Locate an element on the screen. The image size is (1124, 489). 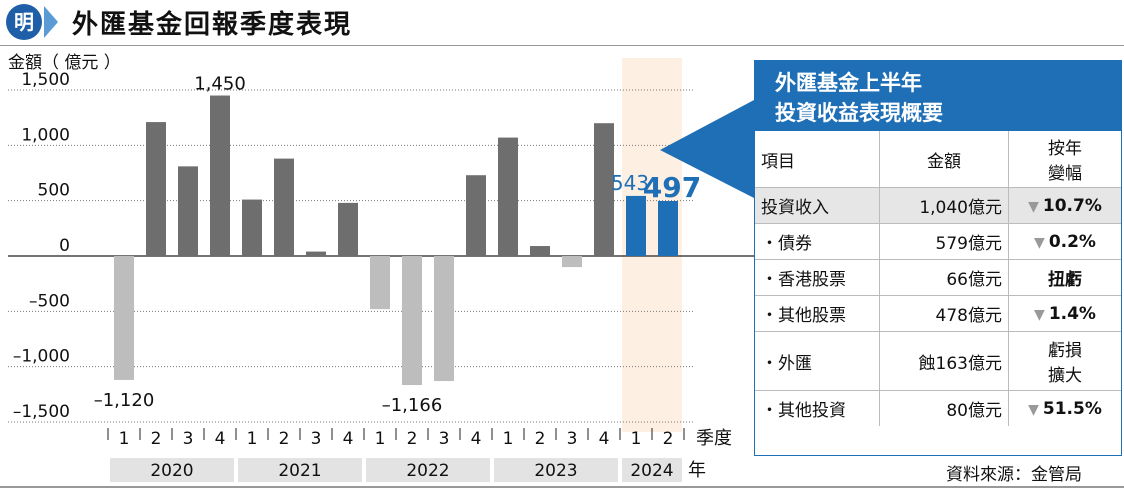
year-label: 2021 is located at coordinates (299, 471).